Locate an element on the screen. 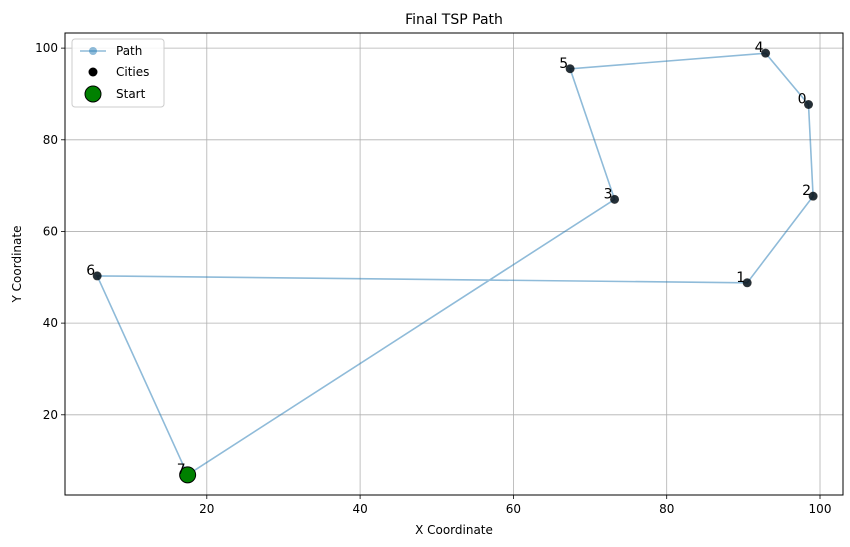 The width and height of the screenshot is (850, 547). y-tick-label: 80 is located at coordinates (50, 140).